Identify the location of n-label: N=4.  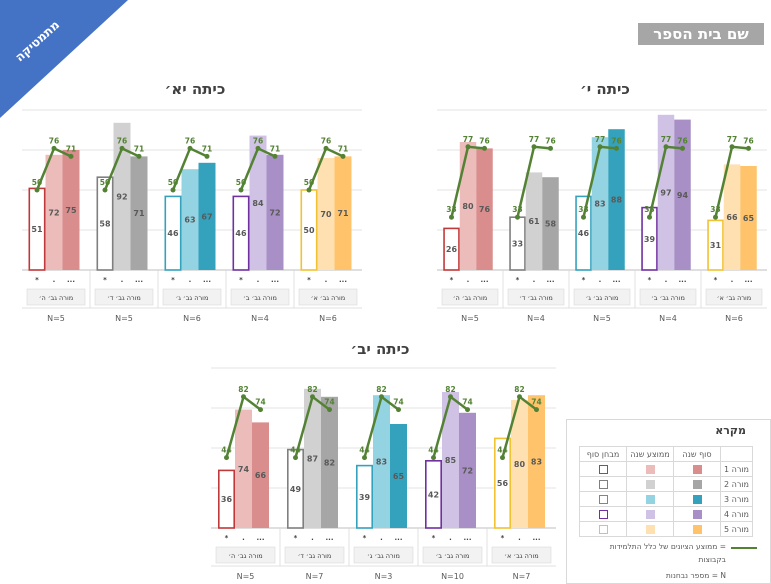
(260, 318).